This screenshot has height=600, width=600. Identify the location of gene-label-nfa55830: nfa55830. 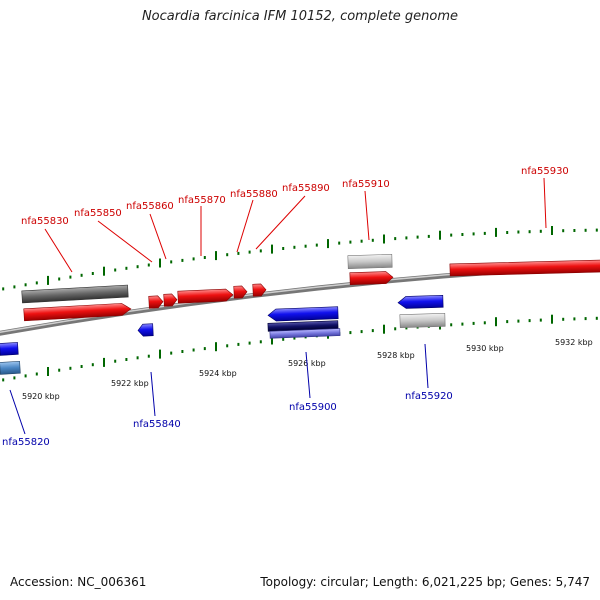
(45, 221).